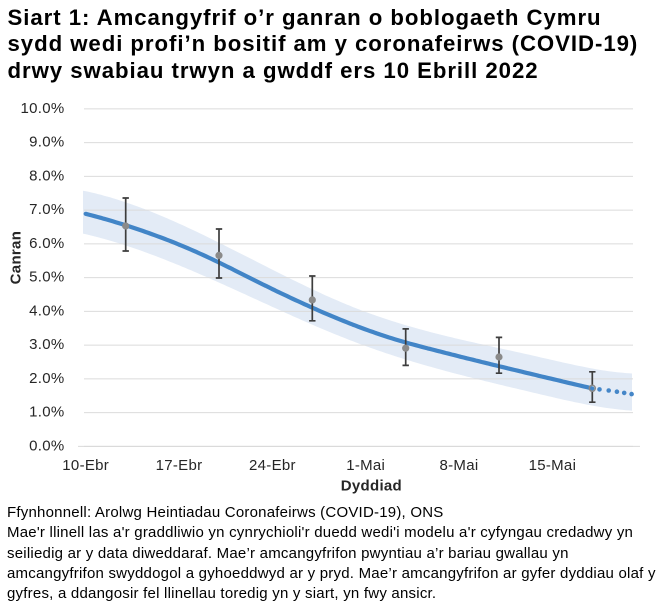 The width and height of the screenshot is (661, 615). What do you see at coordinates (365, 465) in the screenshot?
I see `svg-text: 1-Mai` at bounding box center [365, 465].